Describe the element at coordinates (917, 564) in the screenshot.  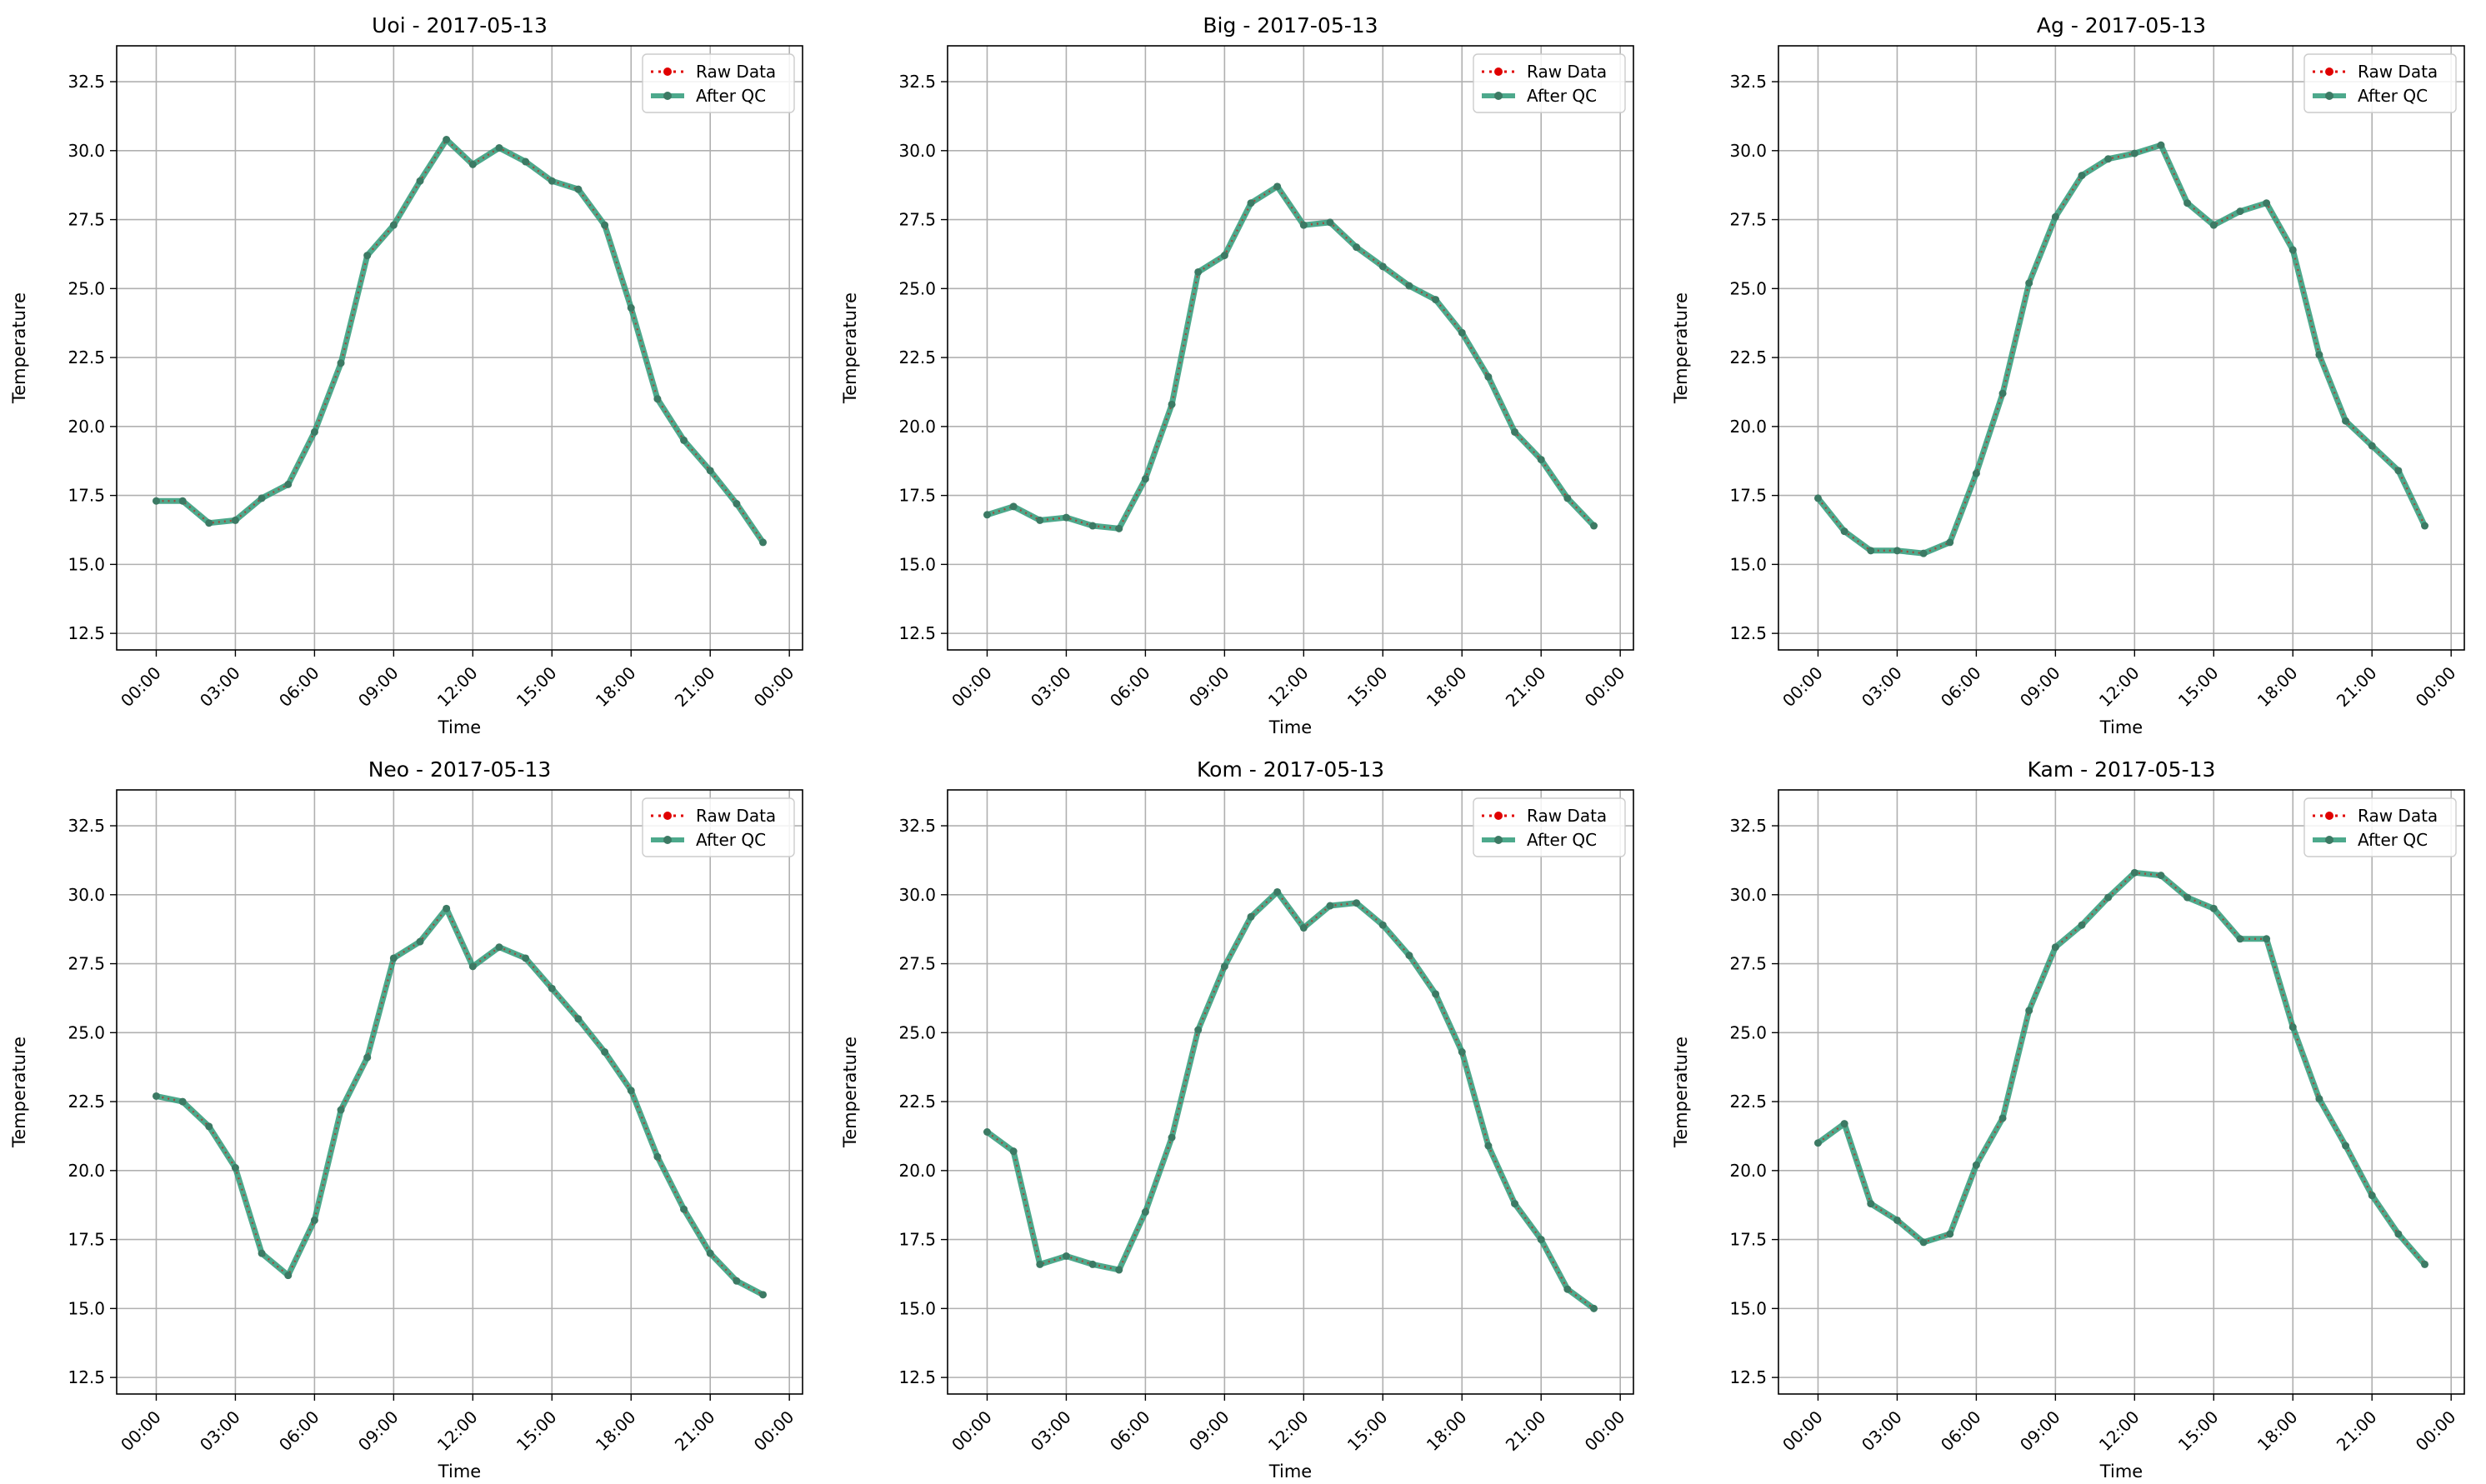
I see `y-tick-label: 15.0` at that location.